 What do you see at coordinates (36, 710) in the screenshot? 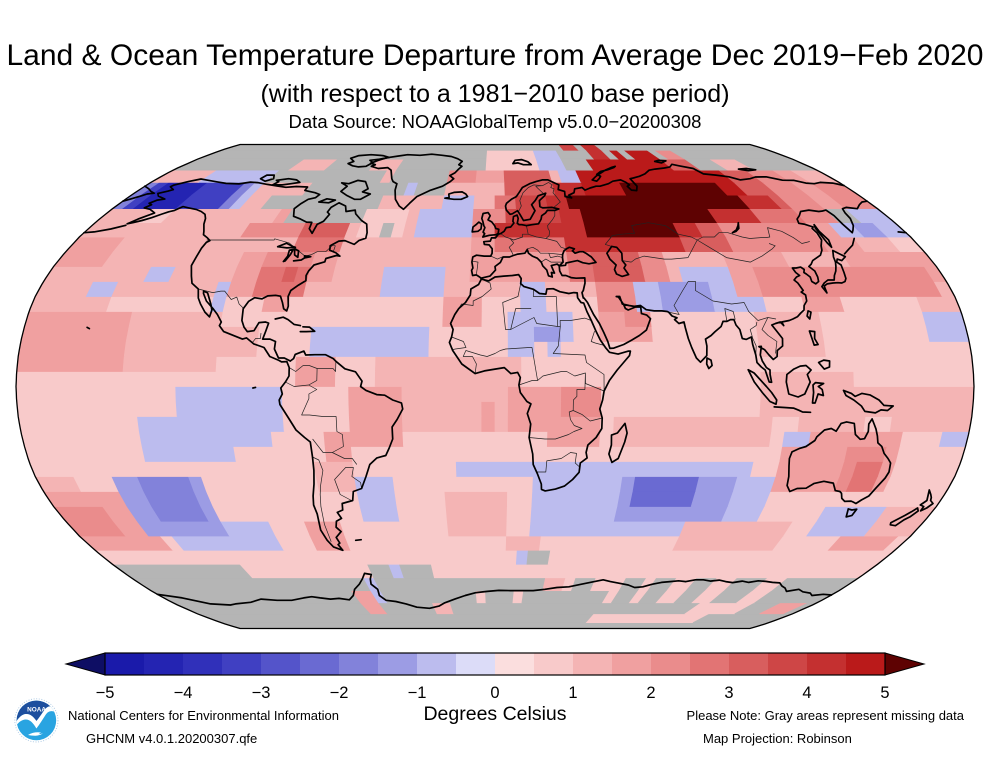
I see `svg-text: NOAA` at bounding box center [36, 710].